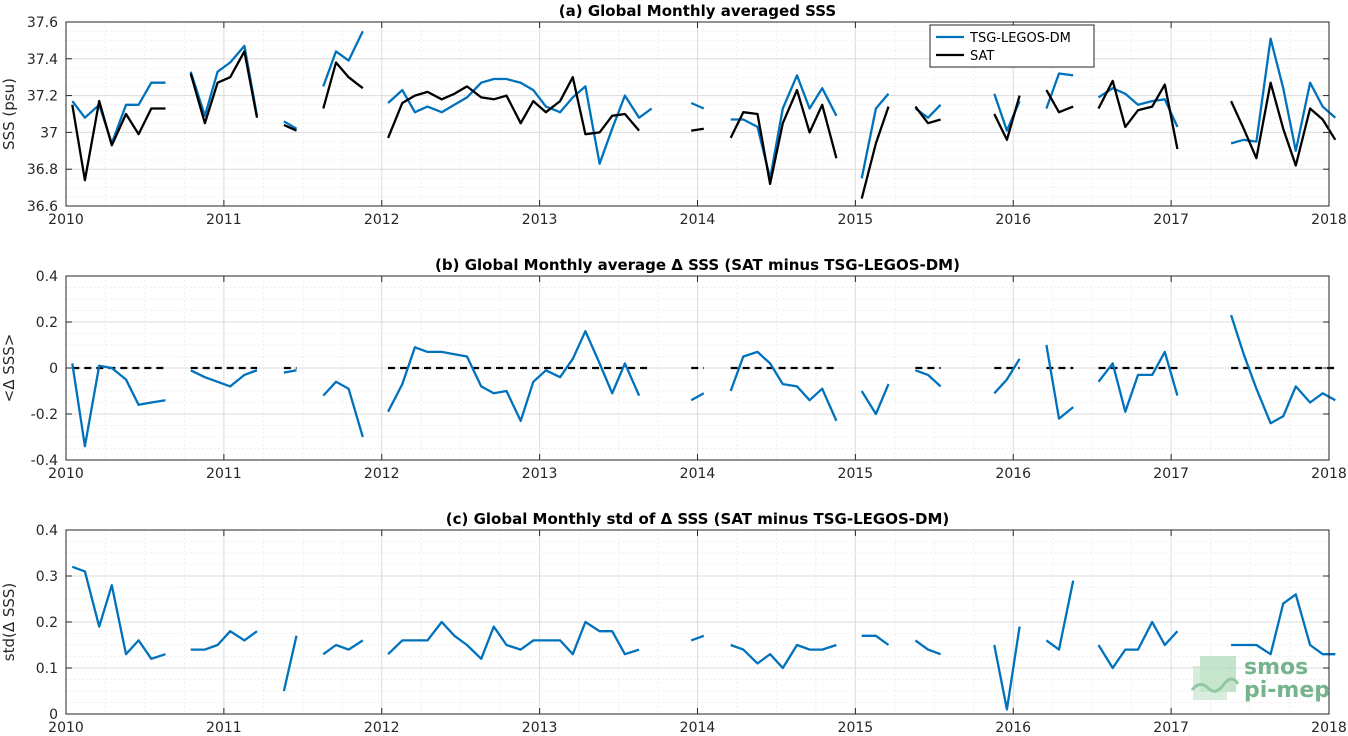 This screenshot has height=736, width=1348. I want to click on smos-pi-mep-logo: smos pi-mep, so click(1260, 679).